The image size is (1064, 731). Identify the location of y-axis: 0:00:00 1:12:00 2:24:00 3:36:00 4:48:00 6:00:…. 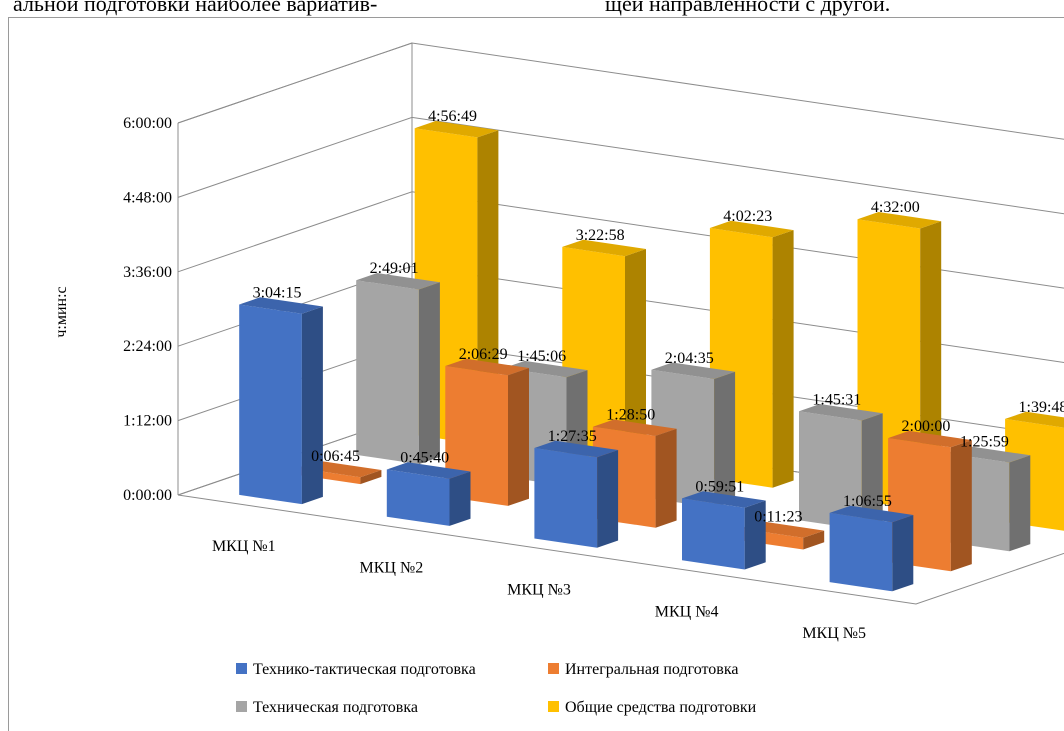
(112, 309).